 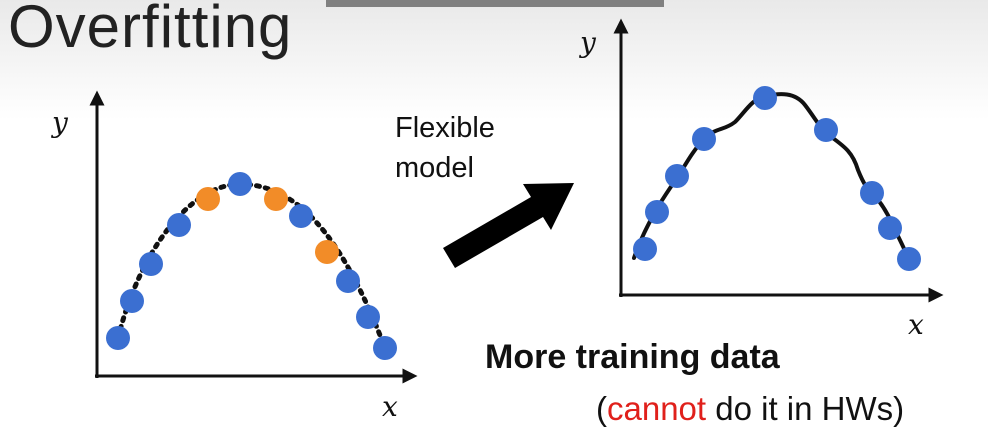 I want to click on right-blue-points, so click(x=777, y=178).